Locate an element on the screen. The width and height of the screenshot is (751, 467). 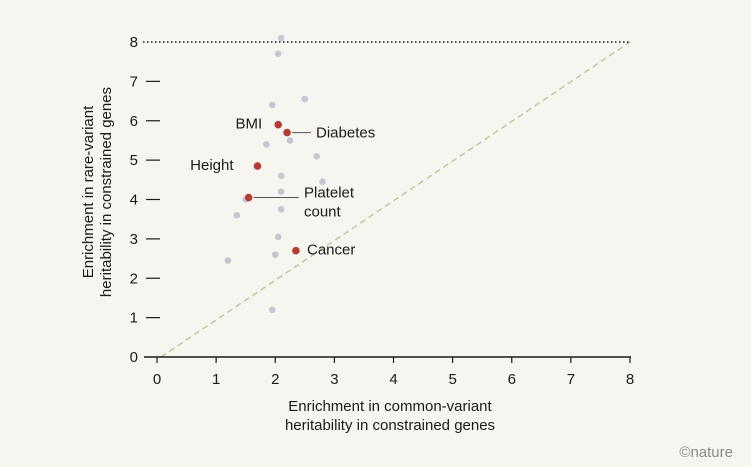
nature-credit: ©nature is located at coordinates (706, 452).